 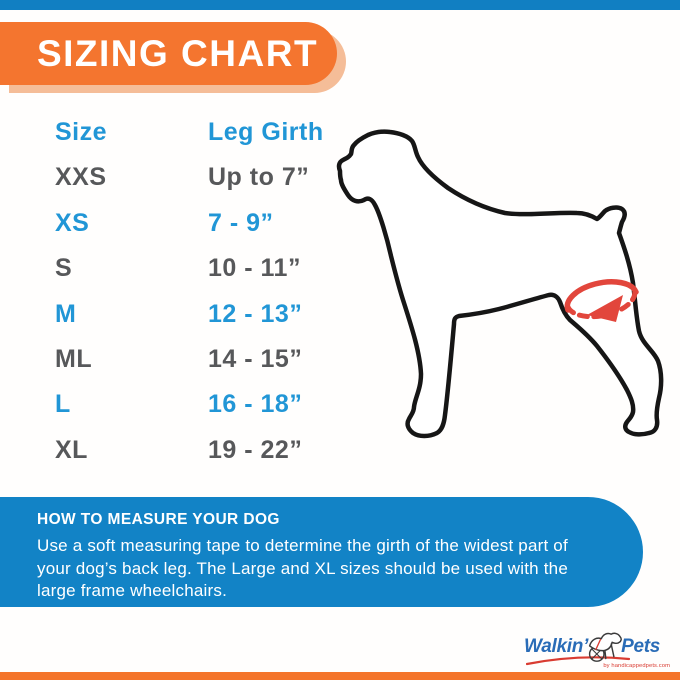 I want to click on girth-value: 14 - 15”, so click(x=255, y=358).